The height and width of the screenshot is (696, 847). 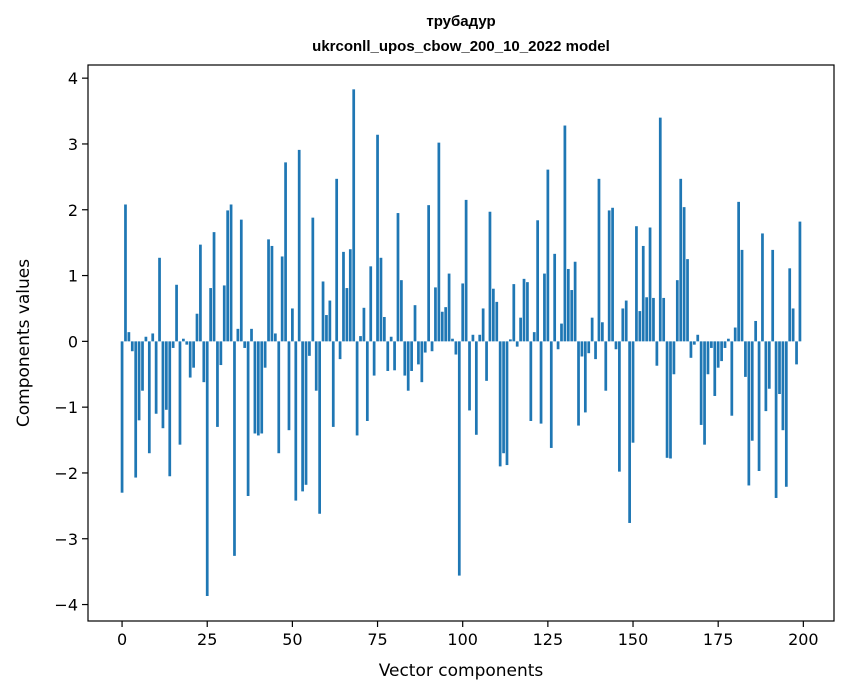 I want to click on y-tick-label: 0, so click(x=73, y=341).